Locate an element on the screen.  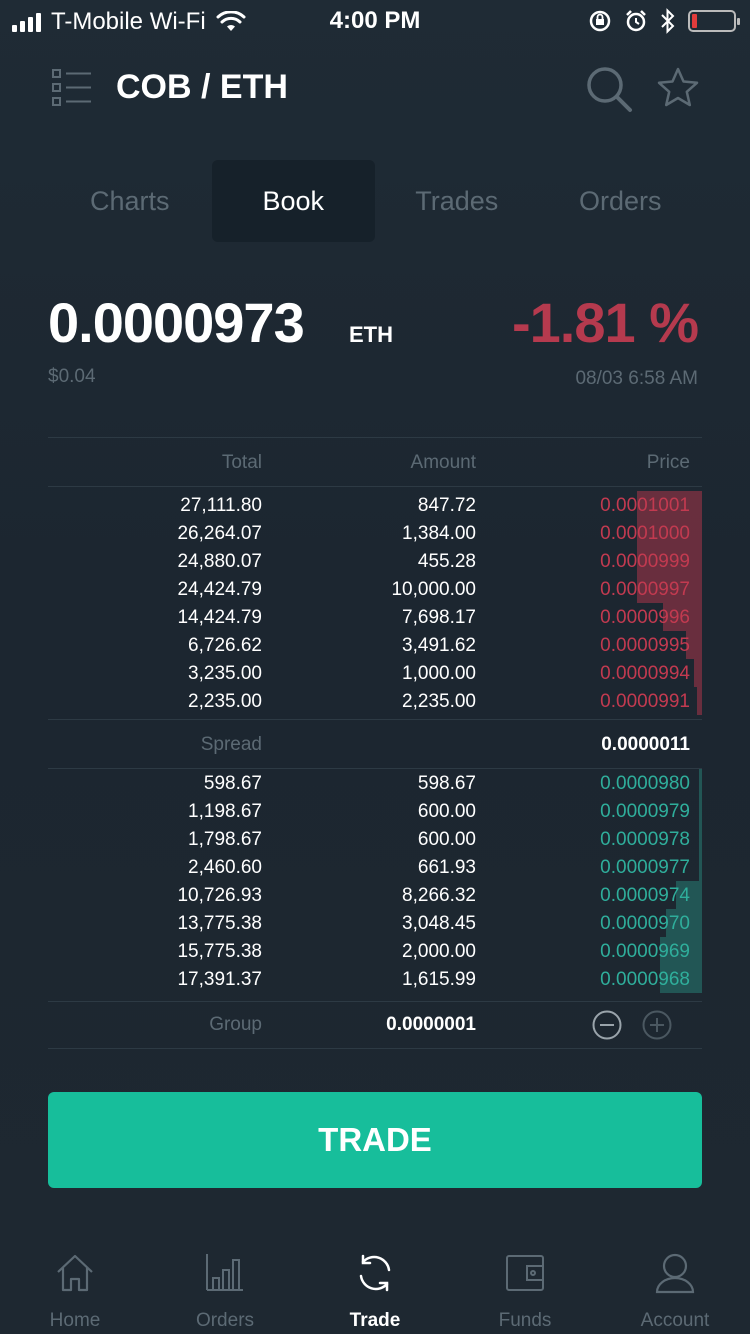
bid-amount: 598.67 is located at coordinates (446, 783).